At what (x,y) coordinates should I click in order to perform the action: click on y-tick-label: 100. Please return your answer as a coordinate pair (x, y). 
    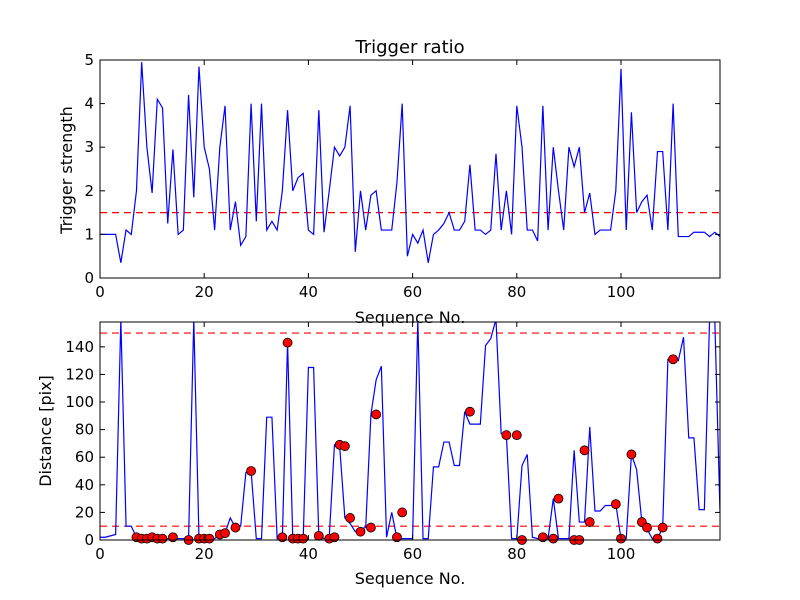
    Looking at the image, I should click on (79, 402).